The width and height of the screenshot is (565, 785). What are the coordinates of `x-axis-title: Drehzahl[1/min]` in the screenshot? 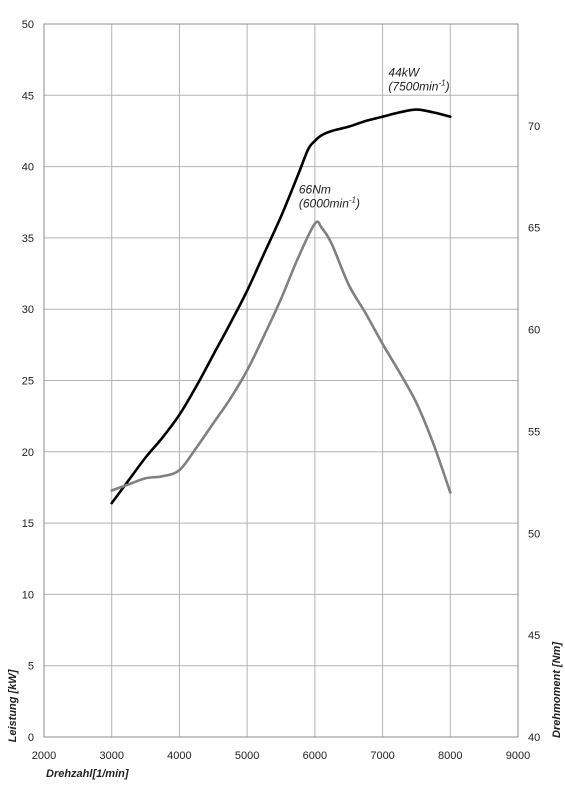 It's located at (87, 774).